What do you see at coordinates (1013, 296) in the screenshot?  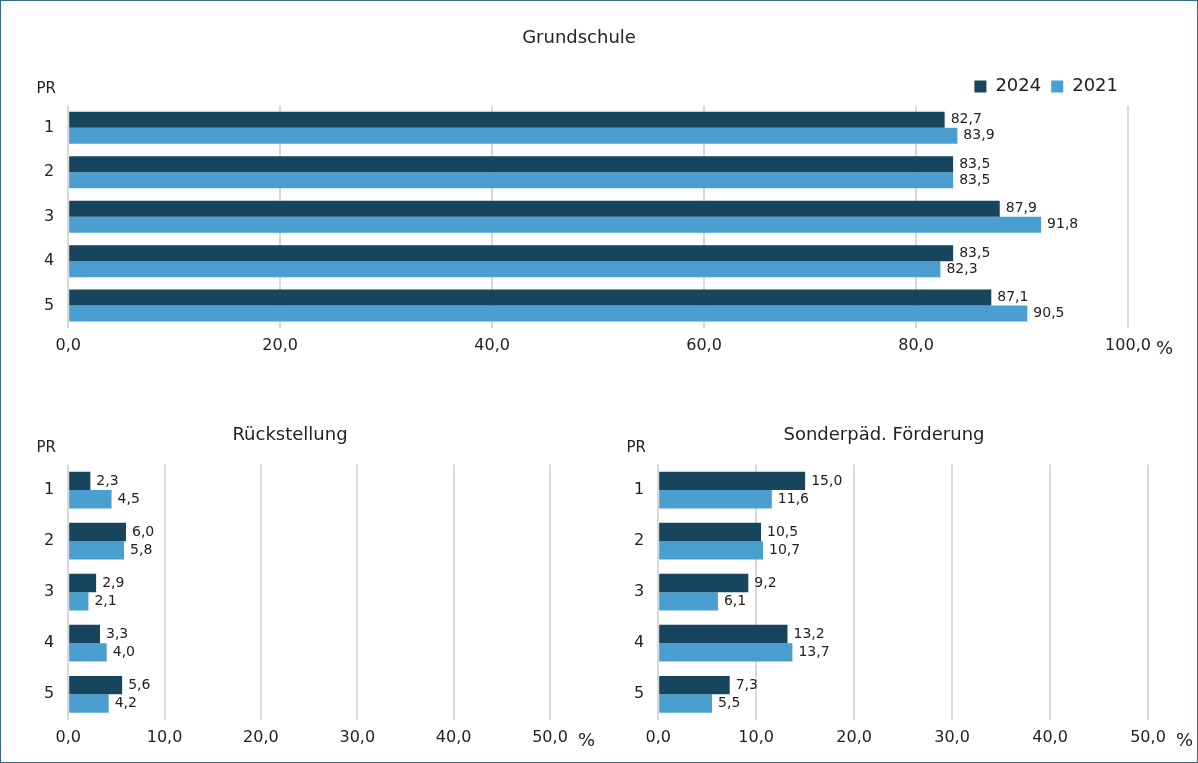 I see `data-label: 87,1` at bounding box center [1013, 296].